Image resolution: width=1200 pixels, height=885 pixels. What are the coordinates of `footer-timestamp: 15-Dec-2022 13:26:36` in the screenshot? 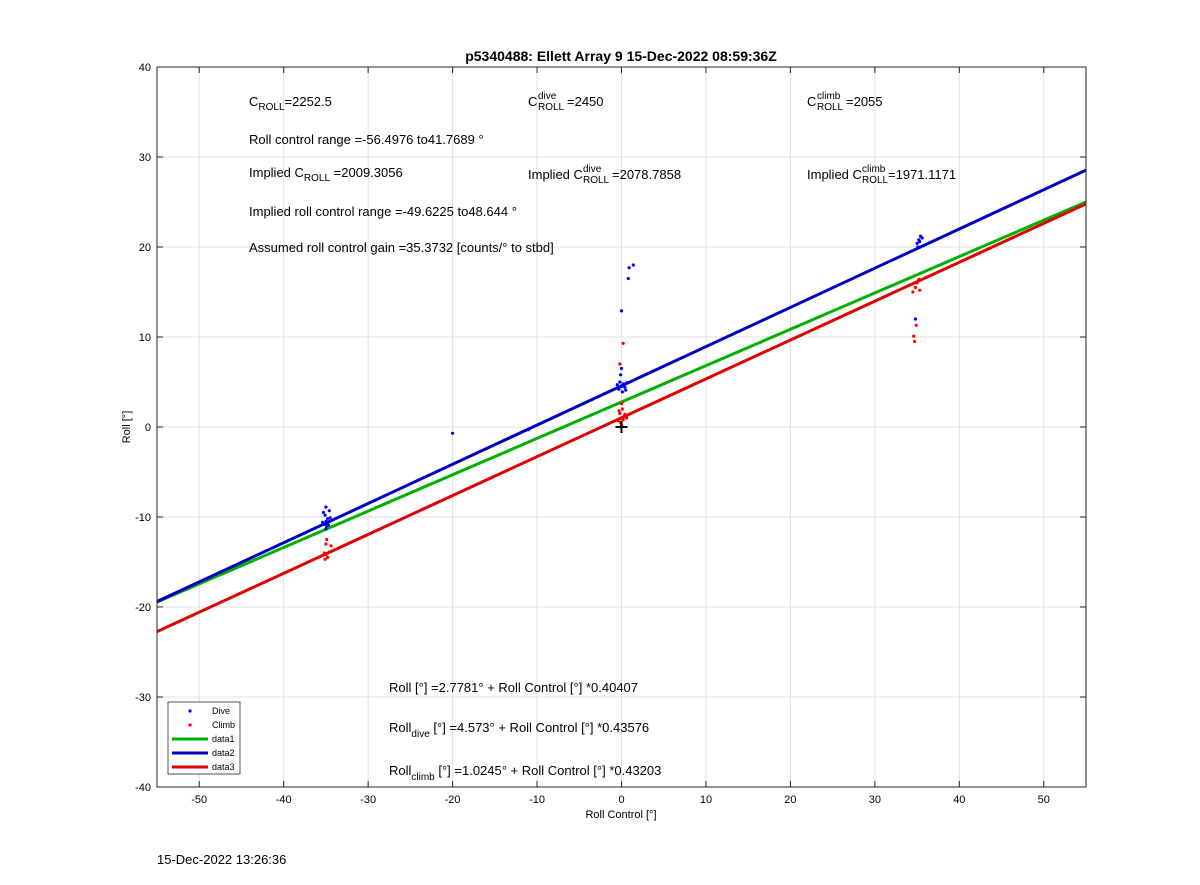 It's located at (222, 859).